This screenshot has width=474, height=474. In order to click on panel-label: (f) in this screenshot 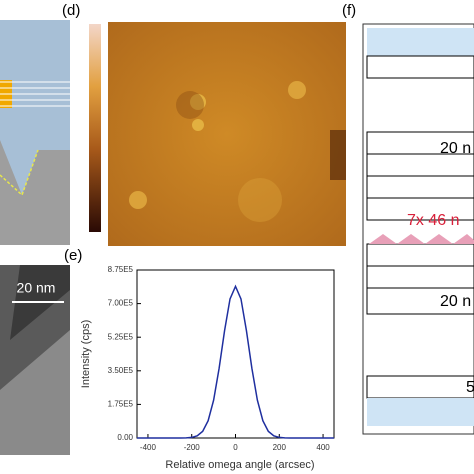, I will do `click(349, 10)`.